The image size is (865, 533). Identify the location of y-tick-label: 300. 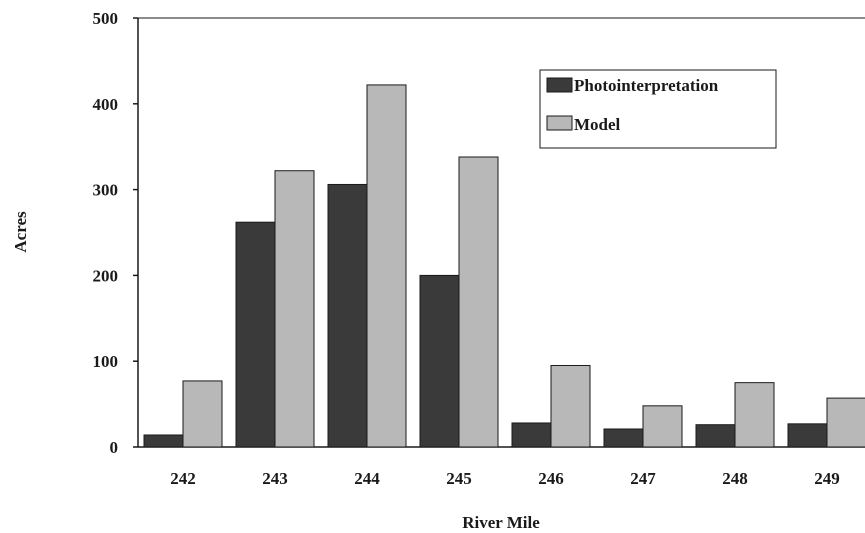
(106, 190).